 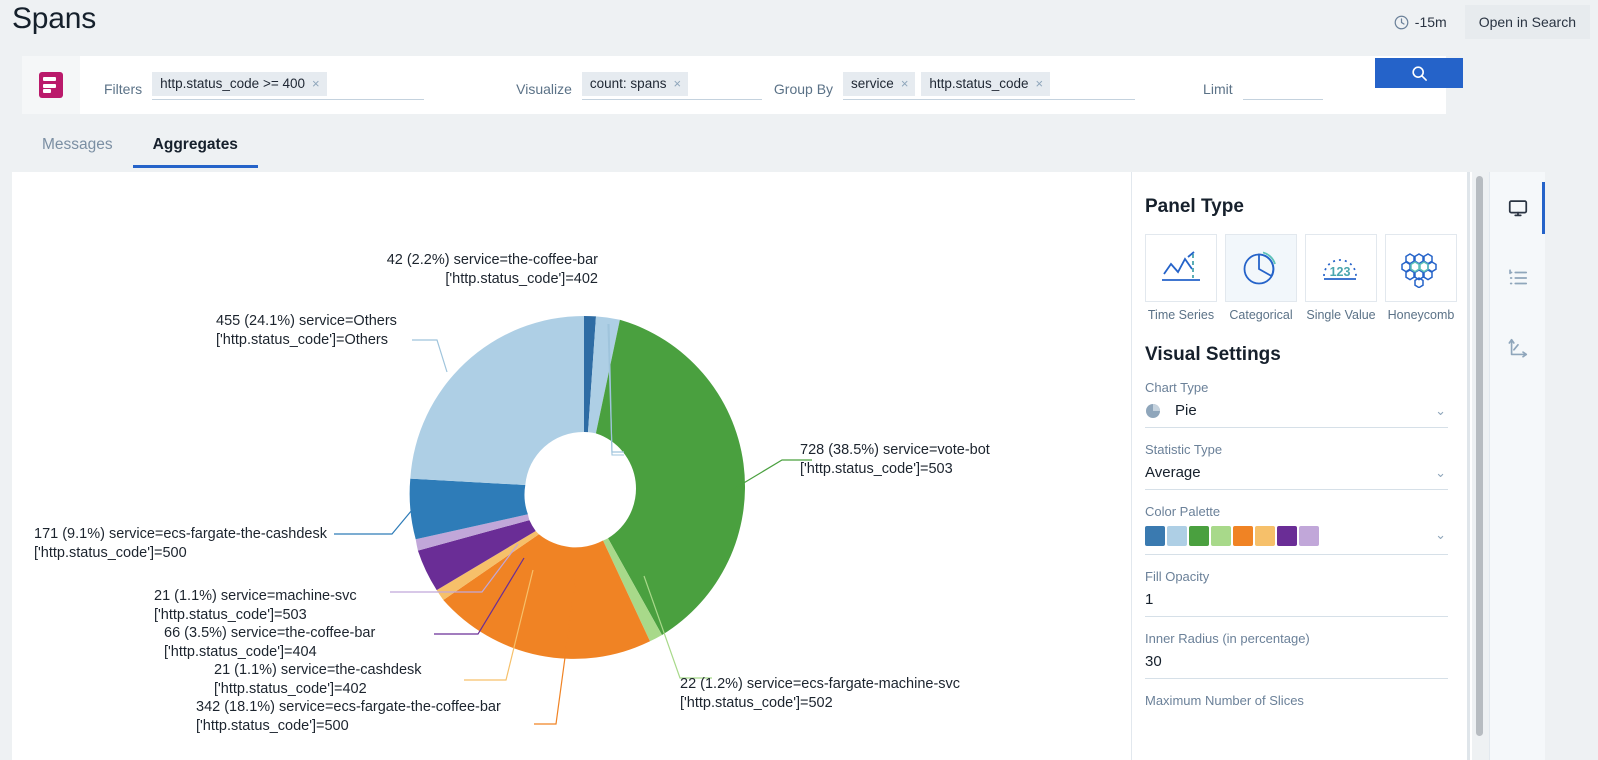 I want to click on panel-type-honeycomb: Honeycomb, so click(x=1421, y=278).